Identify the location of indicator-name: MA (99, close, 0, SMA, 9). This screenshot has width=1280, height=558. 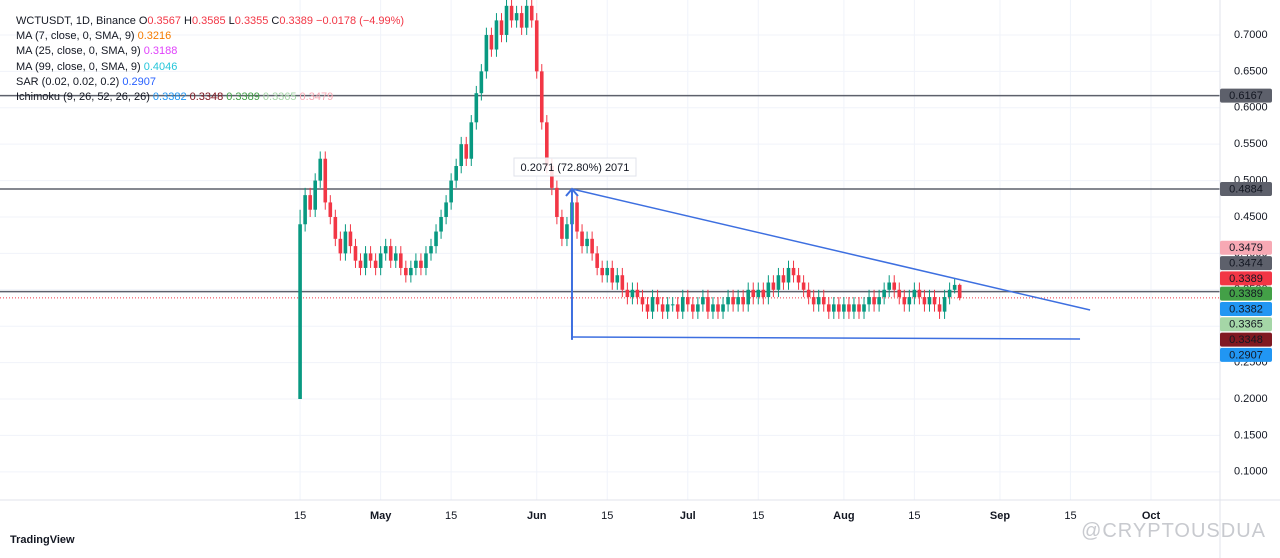
(78, 66).